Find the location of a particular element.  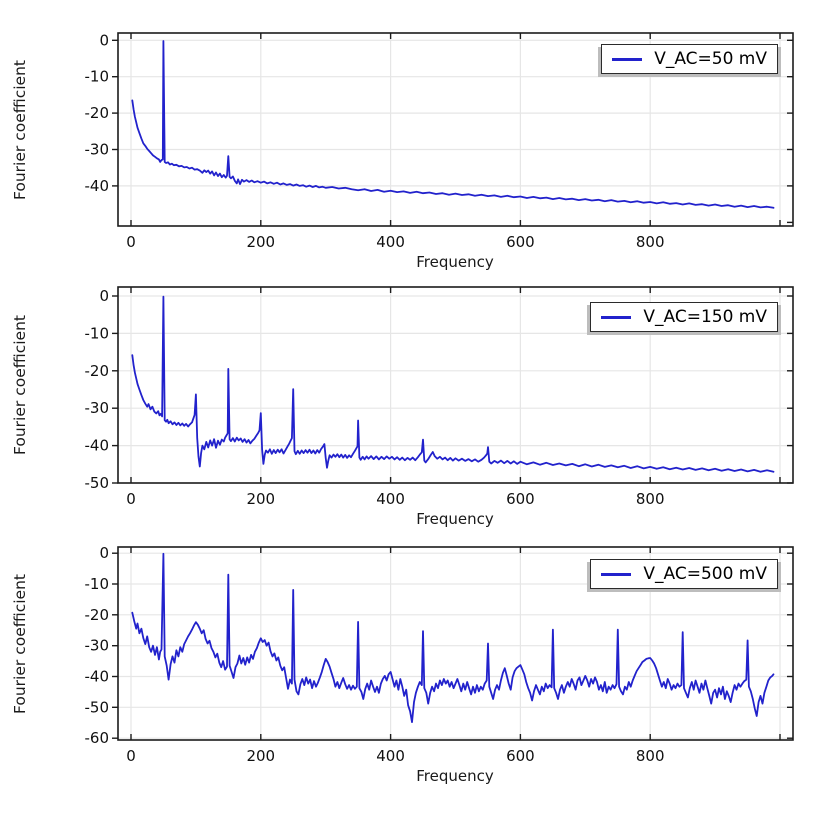

legend-label: V_AC=500 mV is located at coordinates (705, 574).